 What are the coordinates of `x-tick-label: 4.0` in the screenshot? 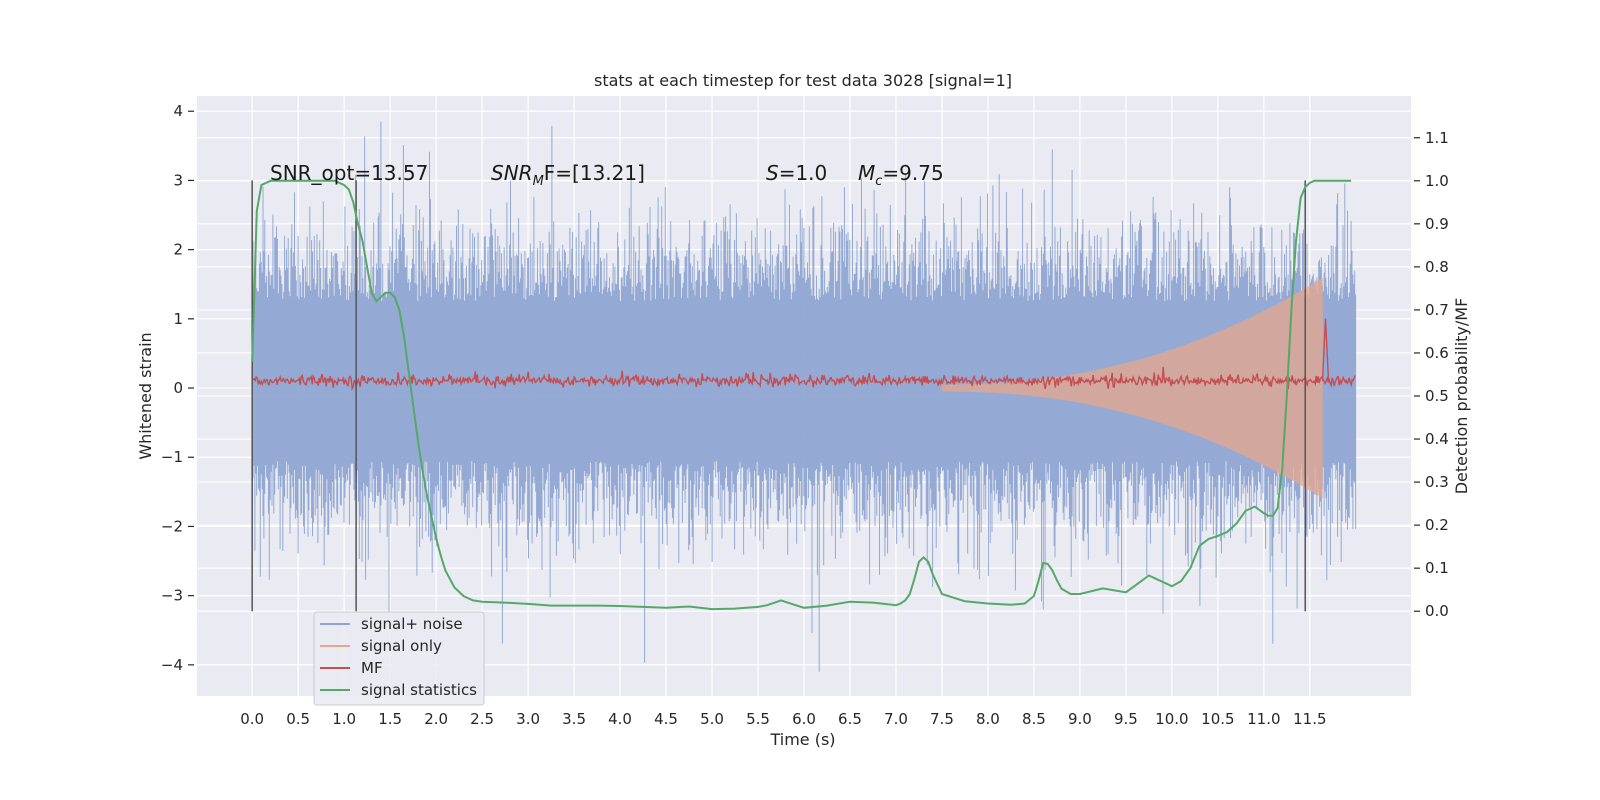 It's located at (620, 719).